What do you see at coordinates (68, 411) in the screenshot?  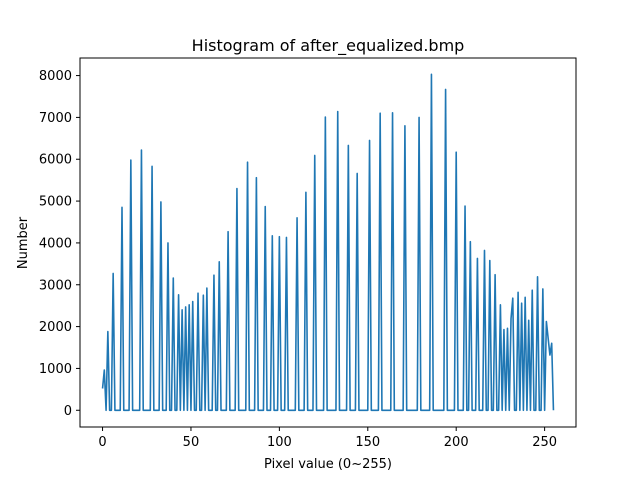 I see `y-tick-label: 0` at bounding box center [68, 411].